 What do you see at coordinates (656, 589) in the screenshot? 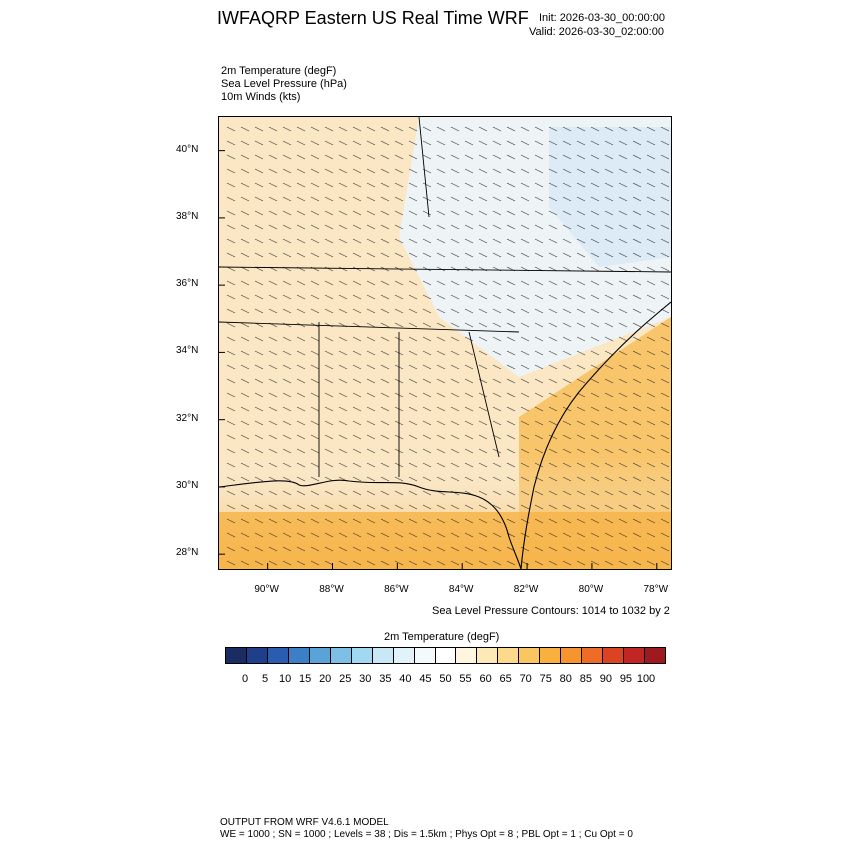
I see `longitude-tick-label: 78°W` at bounding box center [656, 589].